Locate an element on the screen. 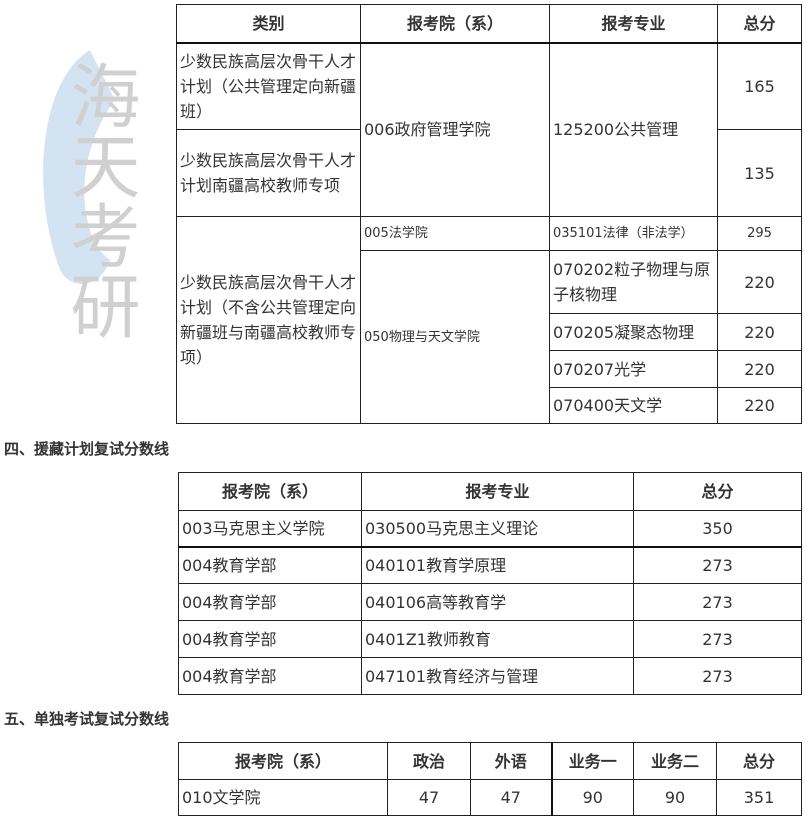  category-cell: 少数民族高层次骨干人才计划南疆高校教师专项 is located at coordinates (268, 173).